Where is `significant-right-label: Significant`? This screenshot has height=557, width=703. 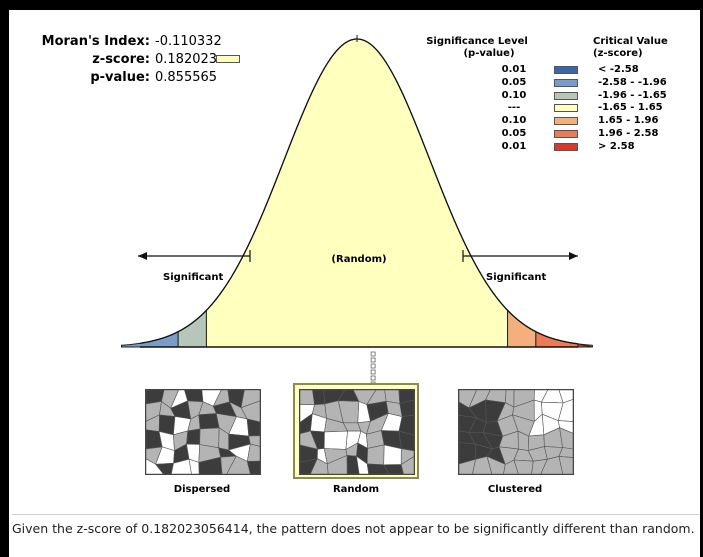 significant-right-label: Significant is located at coordinates (516, 277).